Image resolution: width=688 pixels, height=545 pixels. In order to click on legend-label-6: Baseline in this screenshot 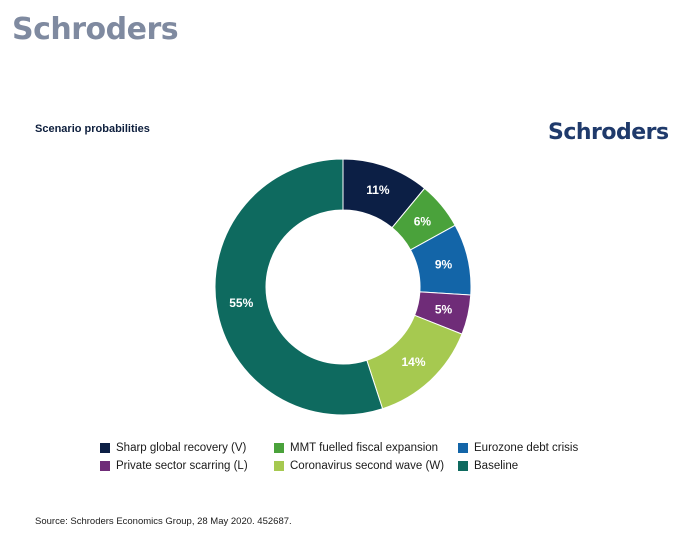, I will do `click(496, 466)`.